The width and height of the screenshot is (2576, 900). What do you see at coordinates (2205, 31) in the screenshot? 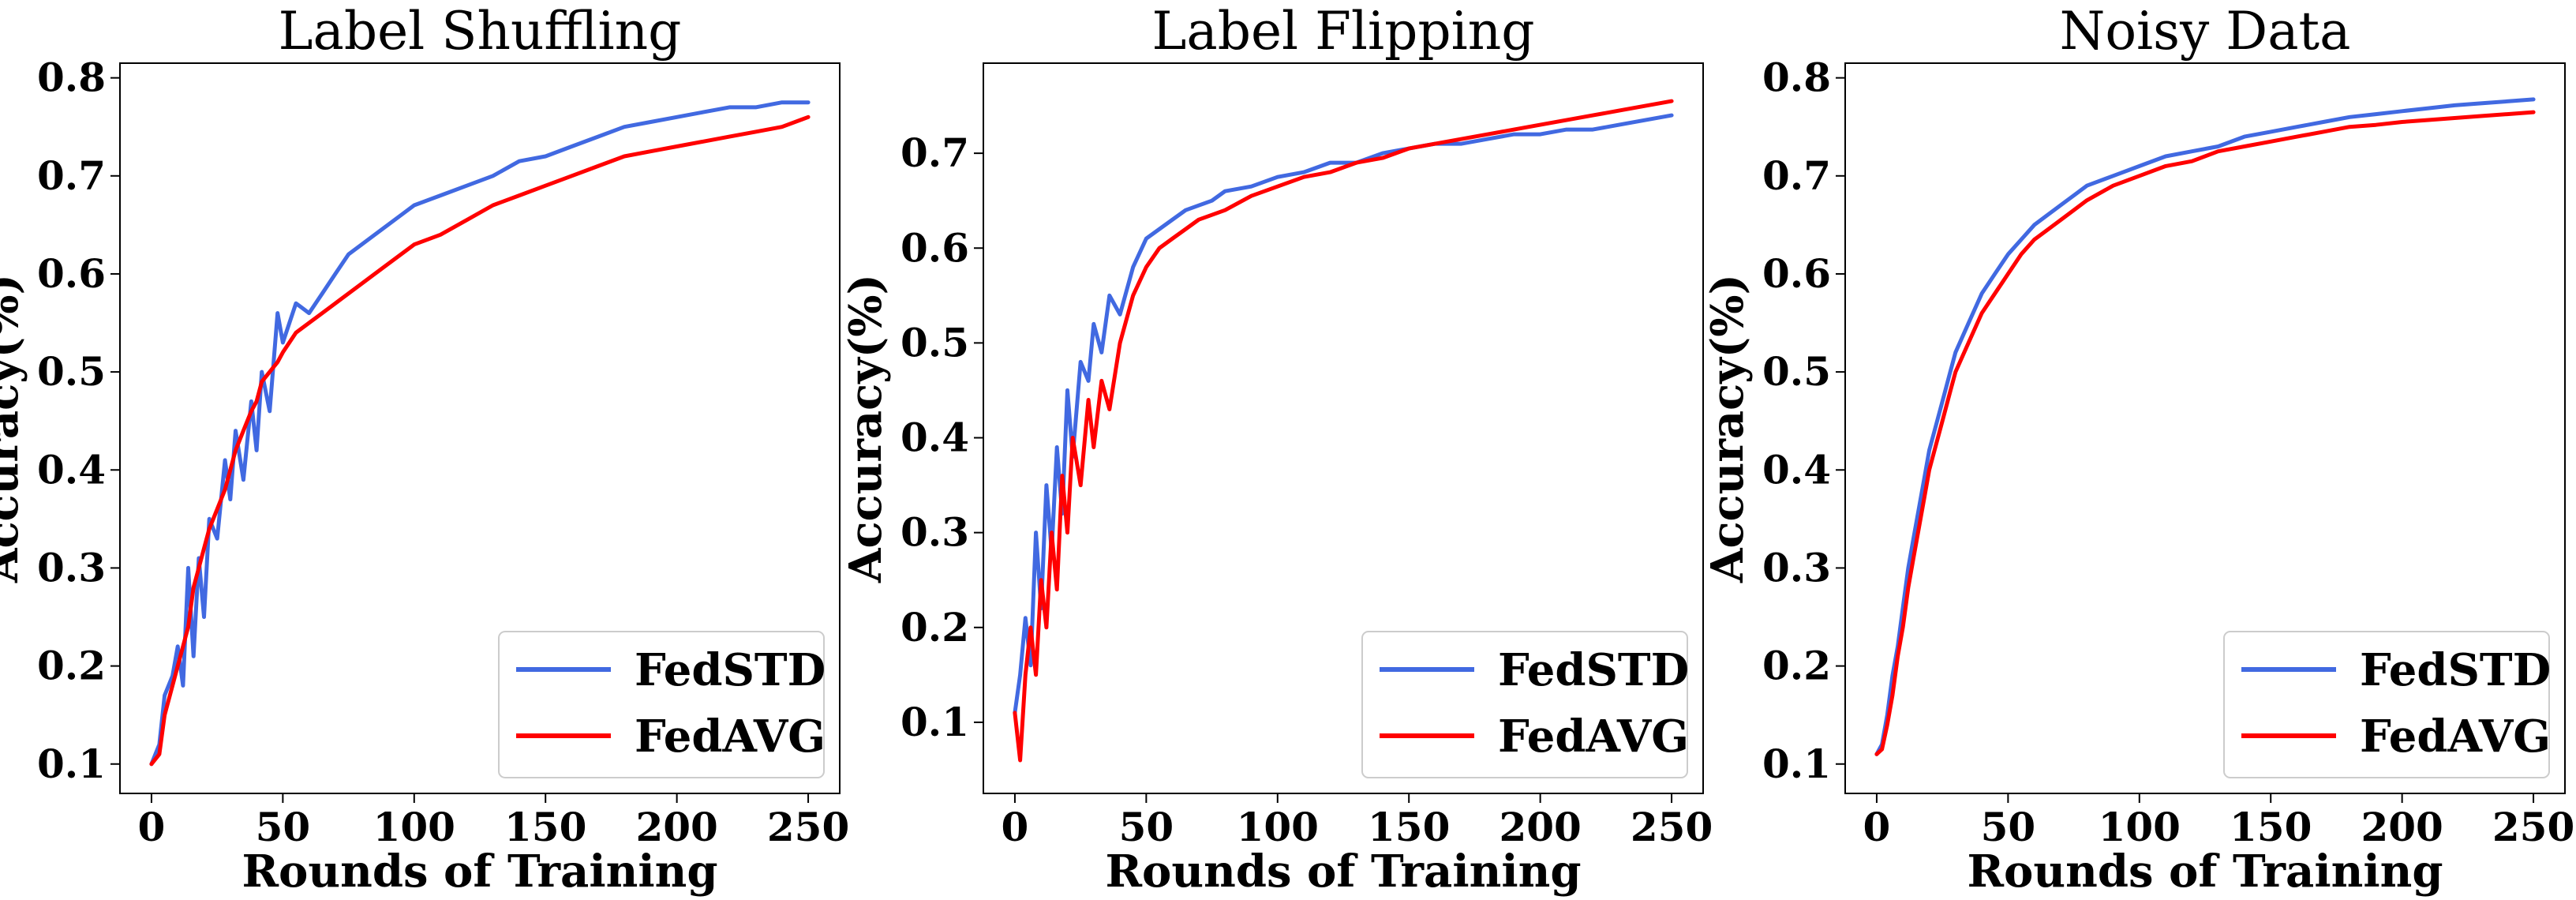
I see `chart-title: Noisy Data` at bounding box center [2205, 31].